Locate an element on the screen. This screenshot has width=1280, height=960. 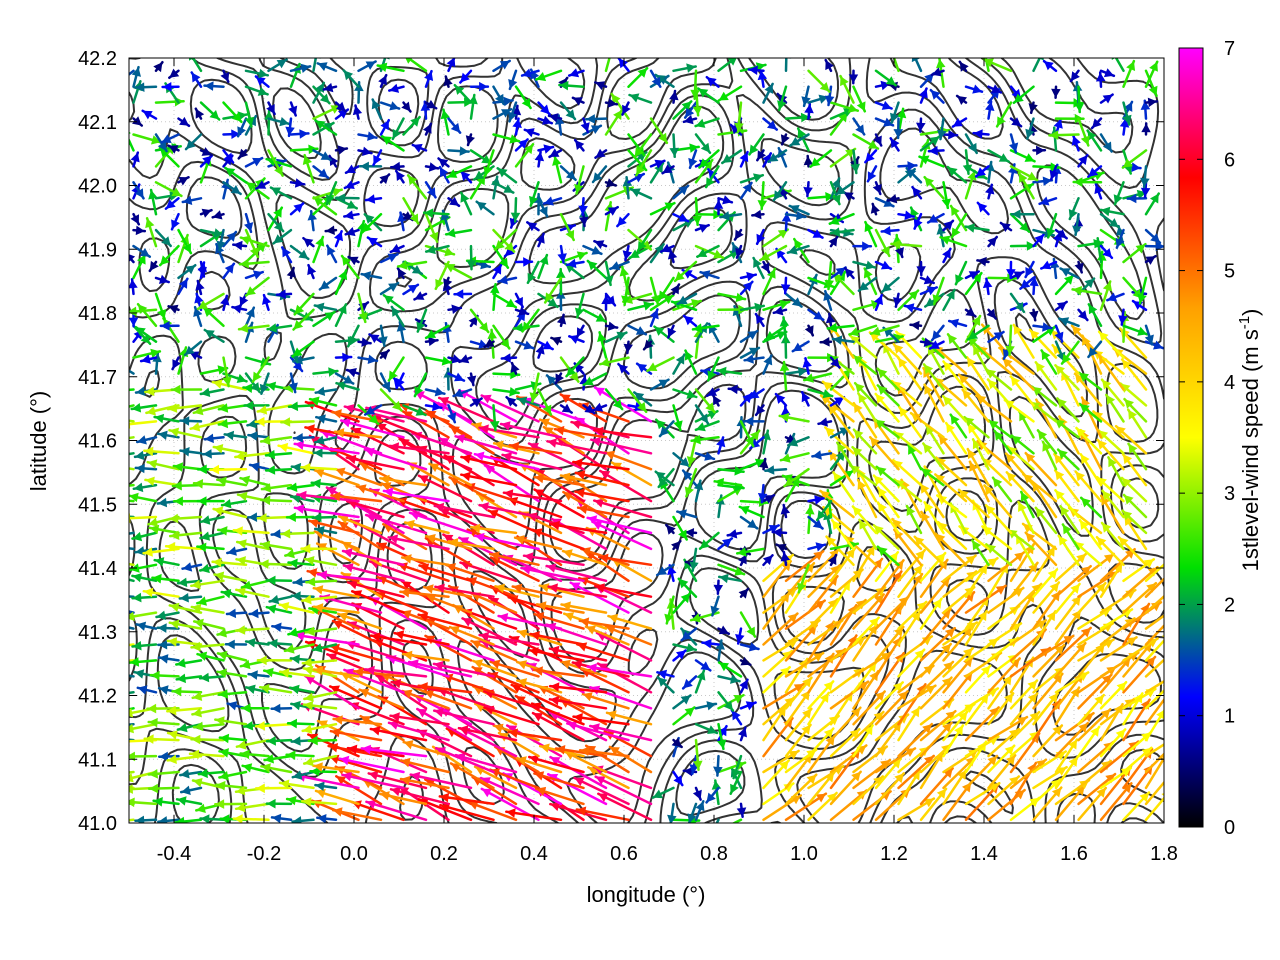
x-tick-label: -0.4 is located at coordinates (174, 854).